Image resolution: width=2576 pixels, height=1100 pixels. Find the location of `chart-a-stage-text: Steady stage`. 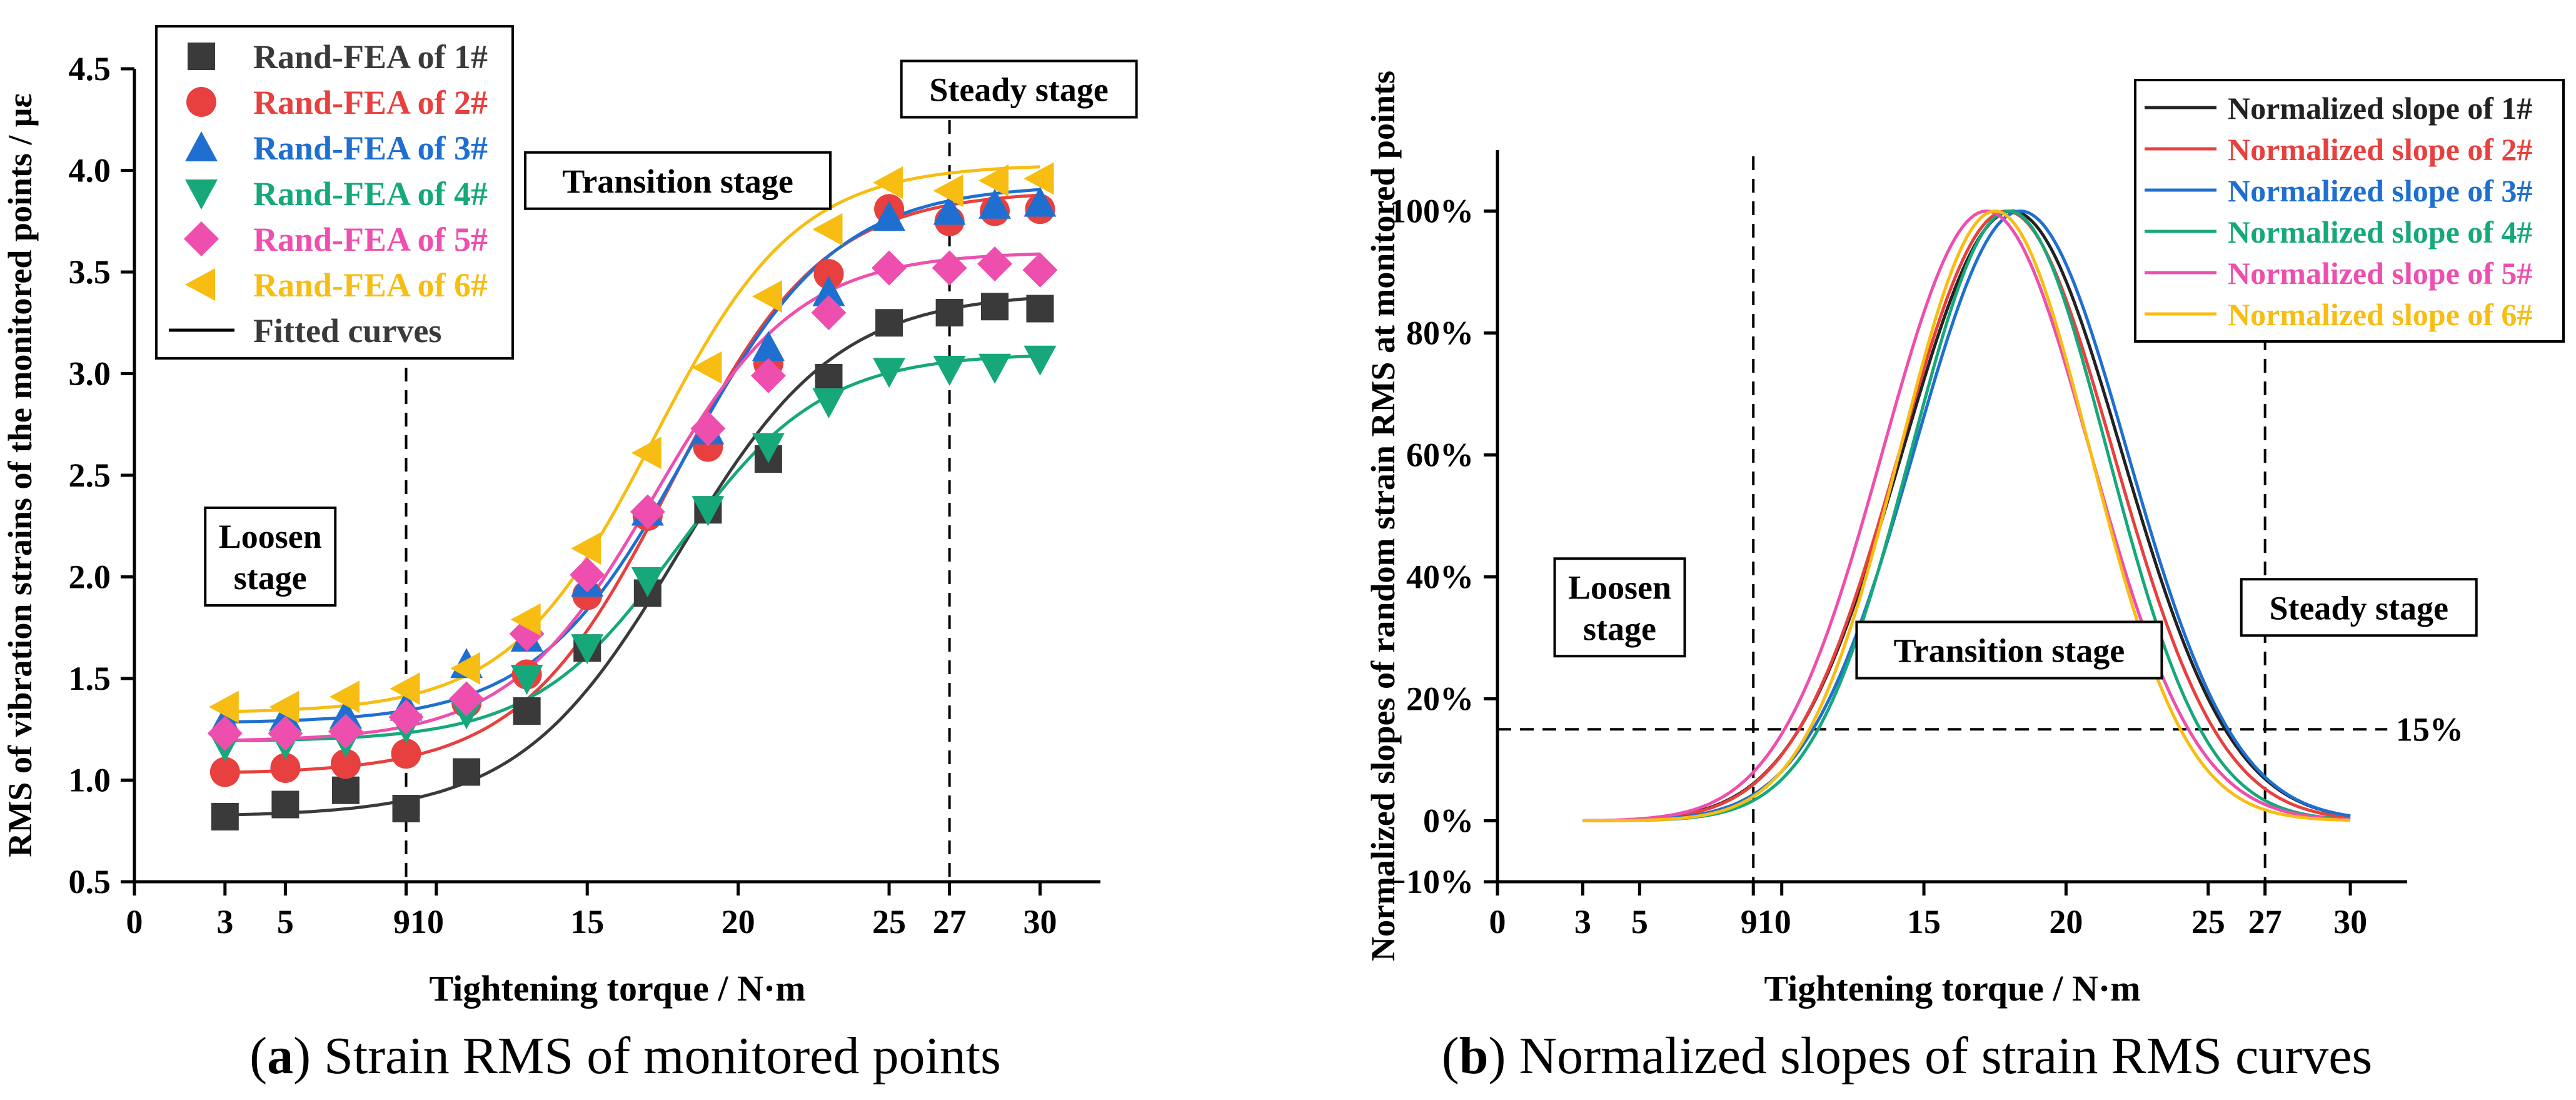

chart-a-stage-text: Steady stage is located at coordinates (1018, 90).